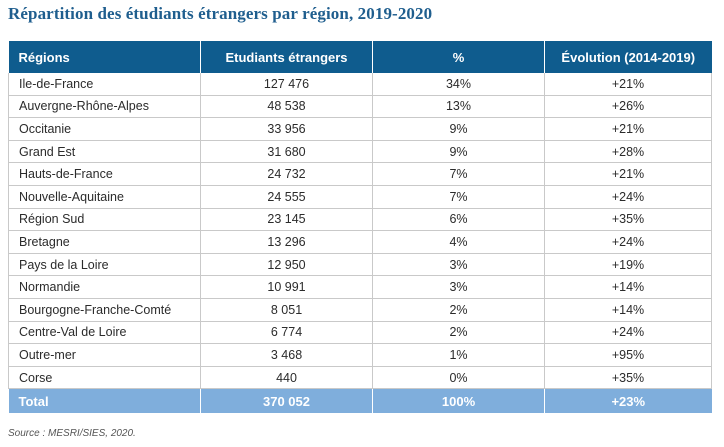  I want to click on table-row: Grand Est 31 680 9% +28%, so click(360, 152).